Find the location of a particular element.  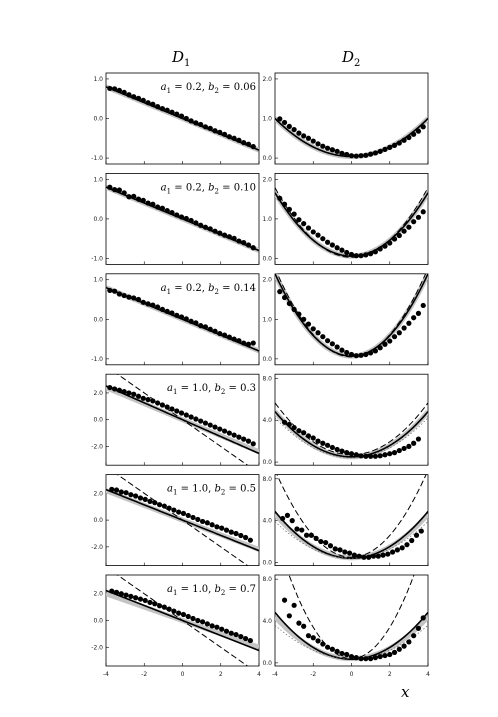

panel-annotation: a1 = 0.2, b2 = 0.14 is located at coordinates (208, 289).